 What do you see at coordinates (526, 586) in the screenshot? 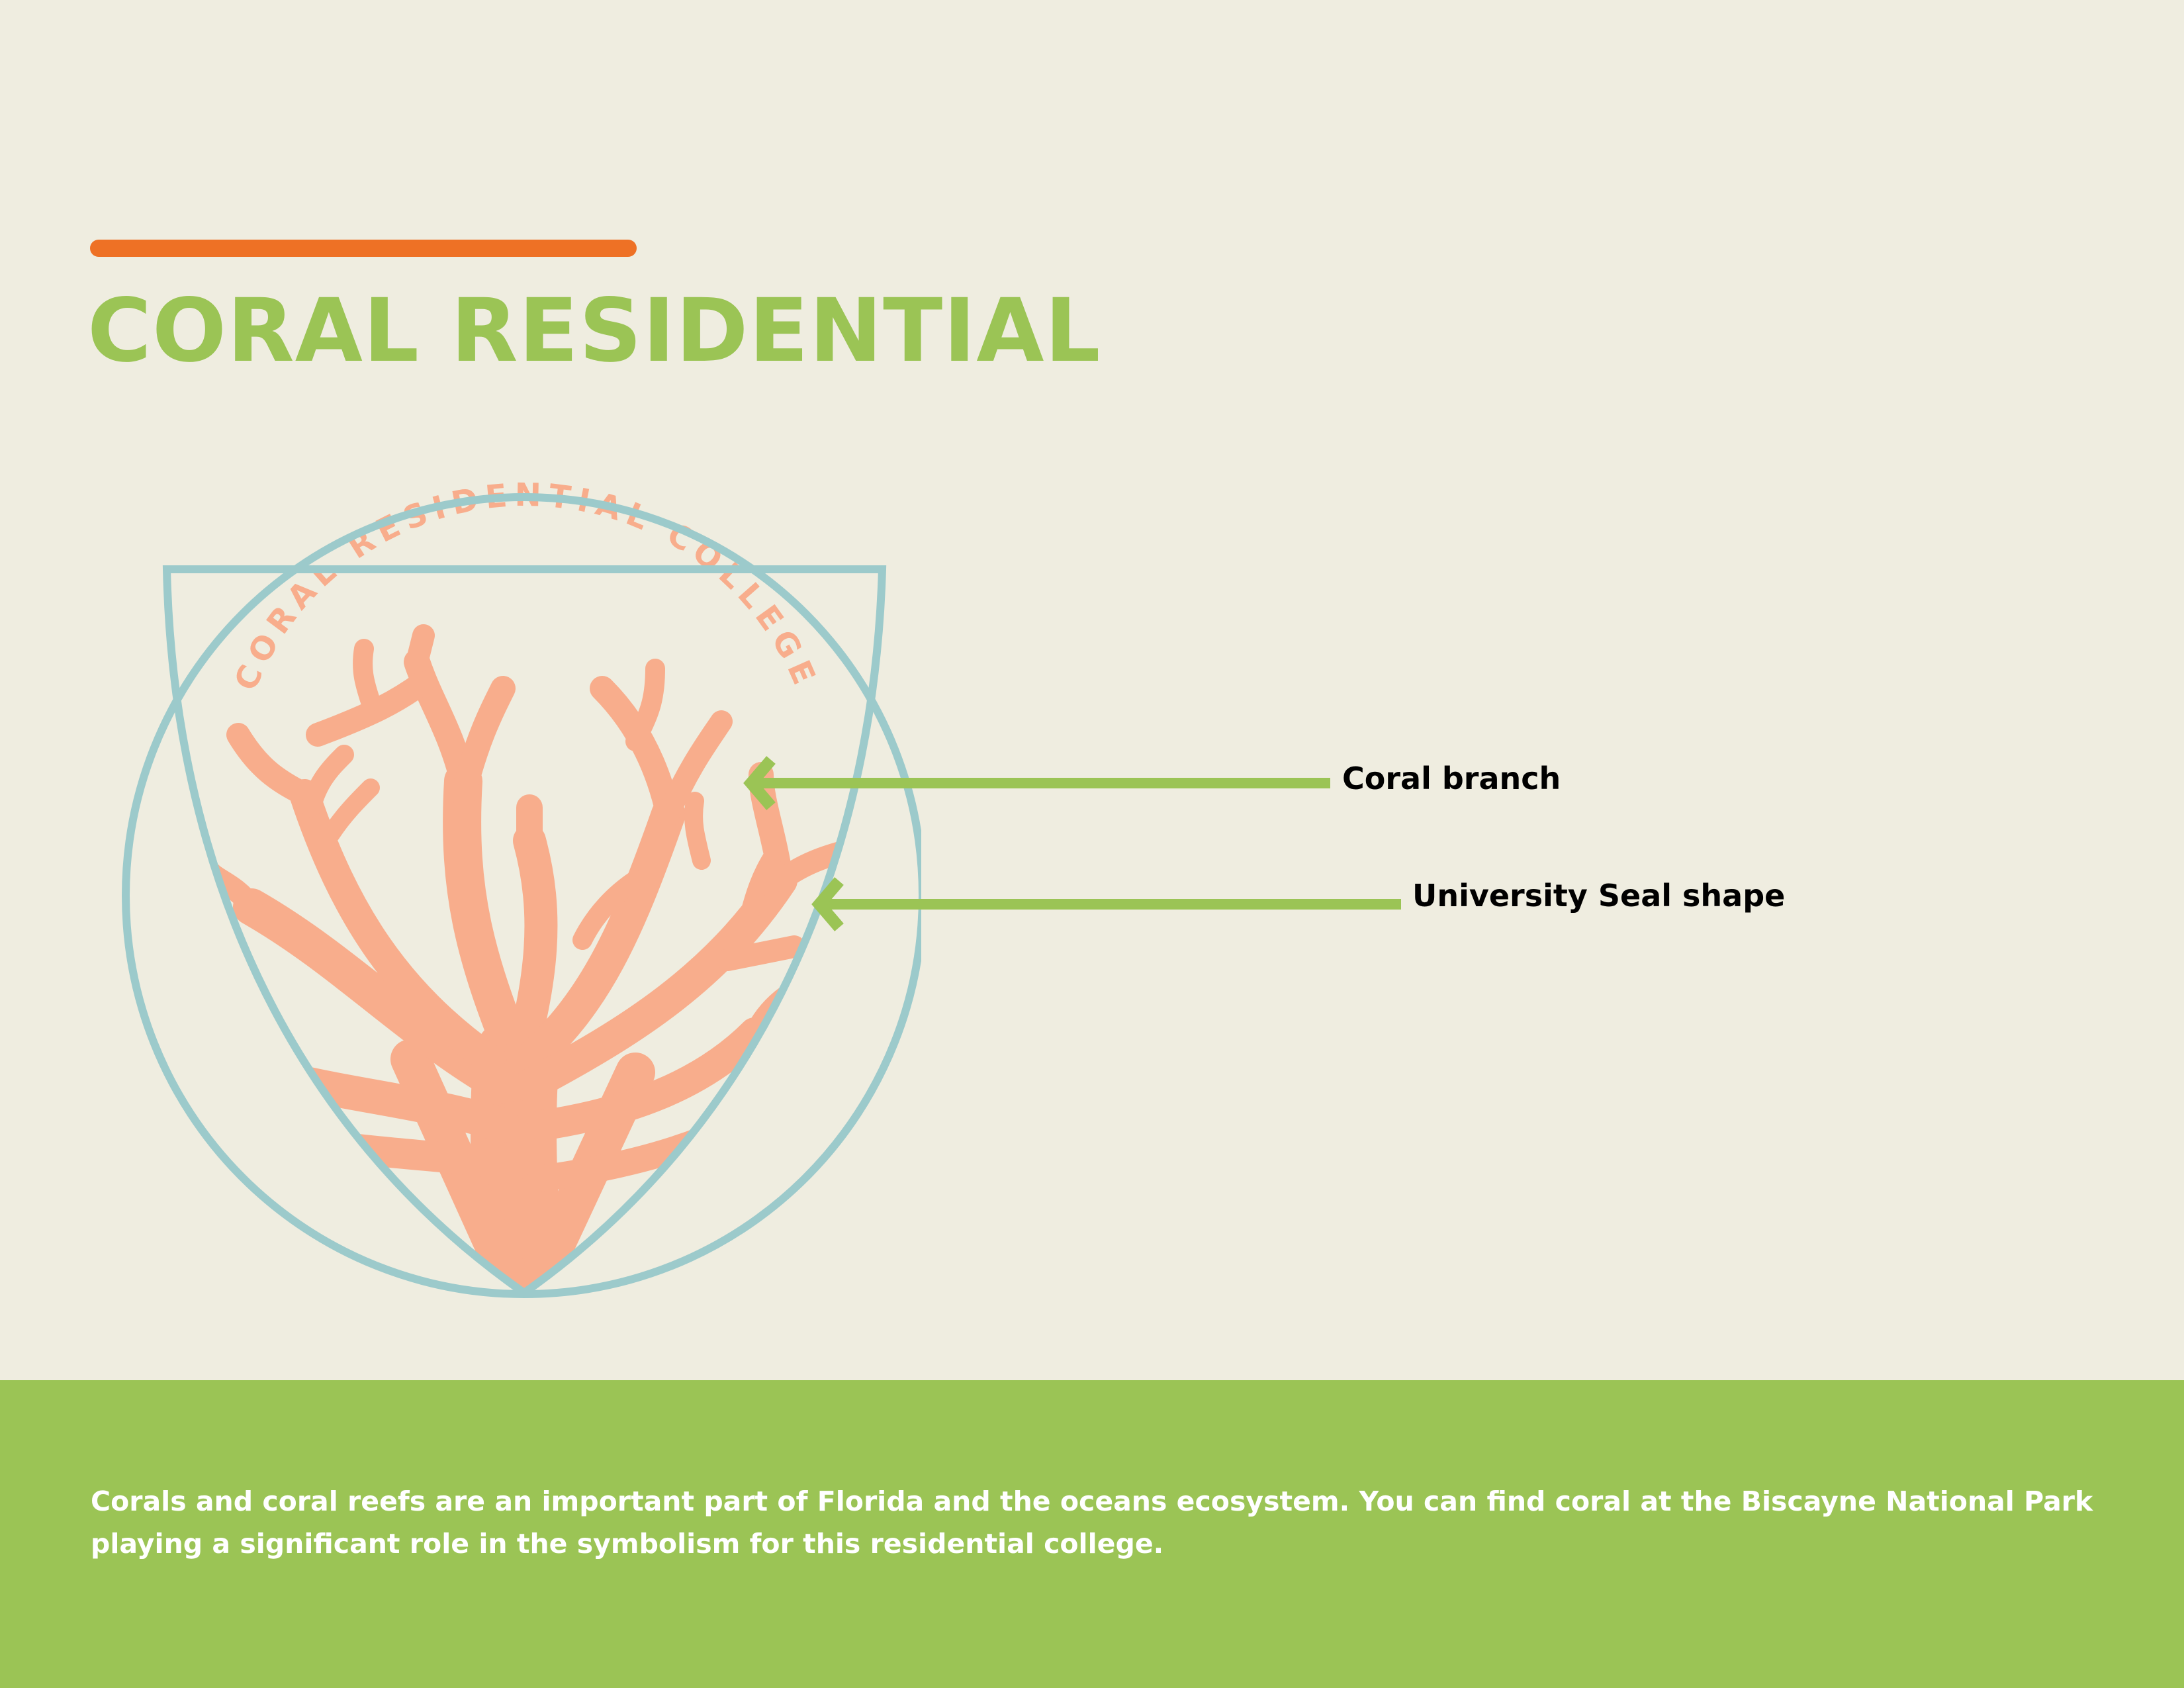
I see `seal-text: CORAL RESIDENTIAL COLLEGE` at bounding box center [526, 586].